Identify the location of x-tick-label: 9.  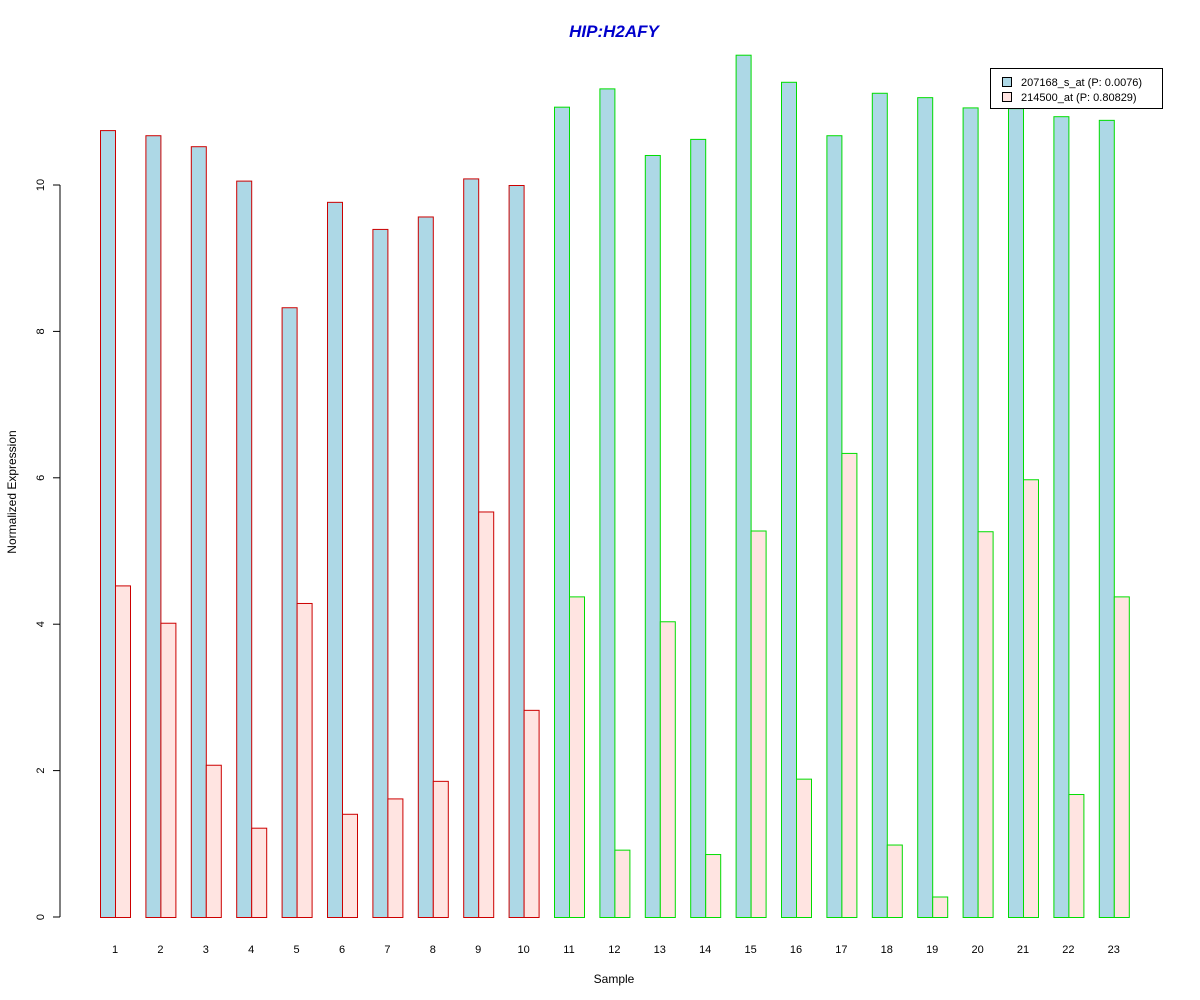
(478, 950).